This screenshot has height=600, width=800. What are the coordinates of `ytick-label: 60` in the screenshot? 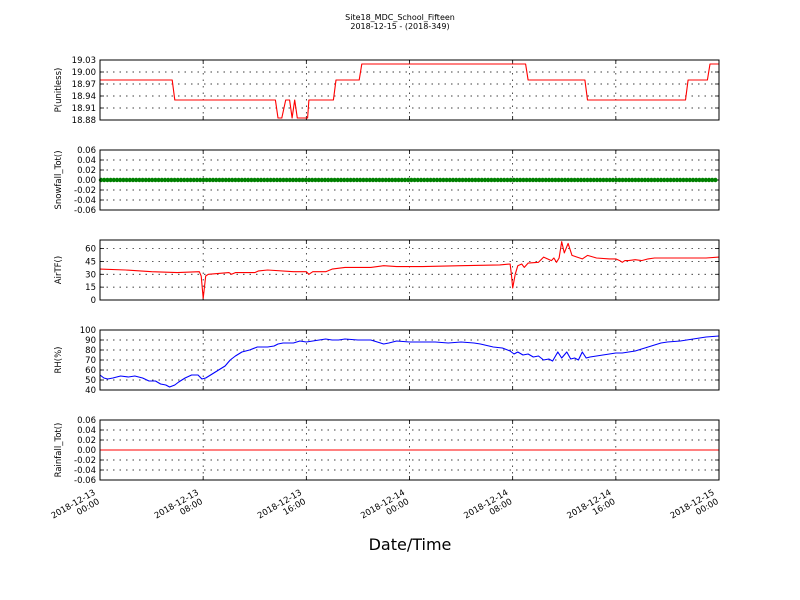 It's located at (90, 371).